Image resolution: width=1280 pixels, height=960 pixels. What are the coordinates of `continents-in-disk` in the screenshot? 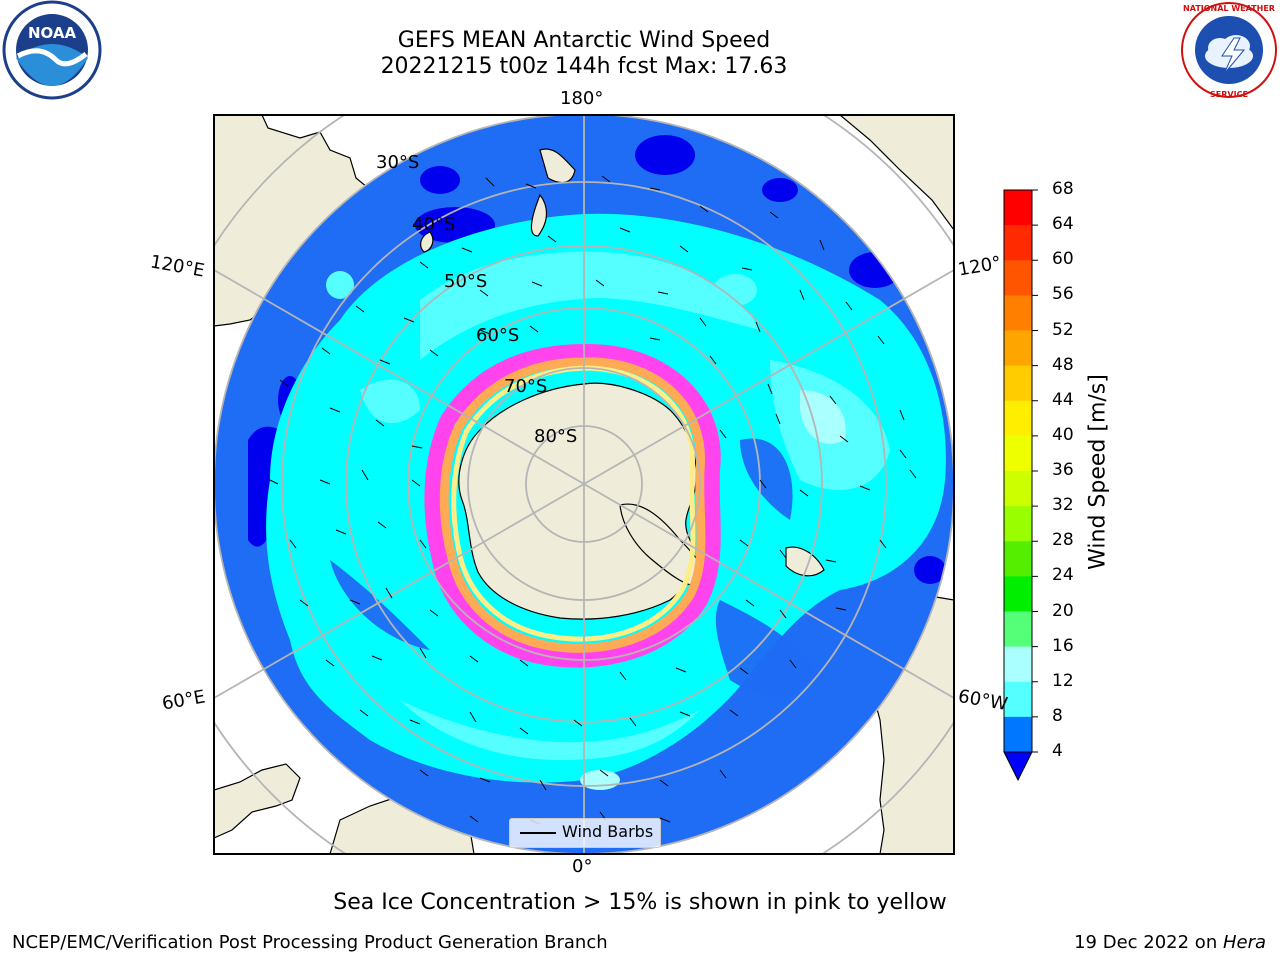 It's located at (622, 362).